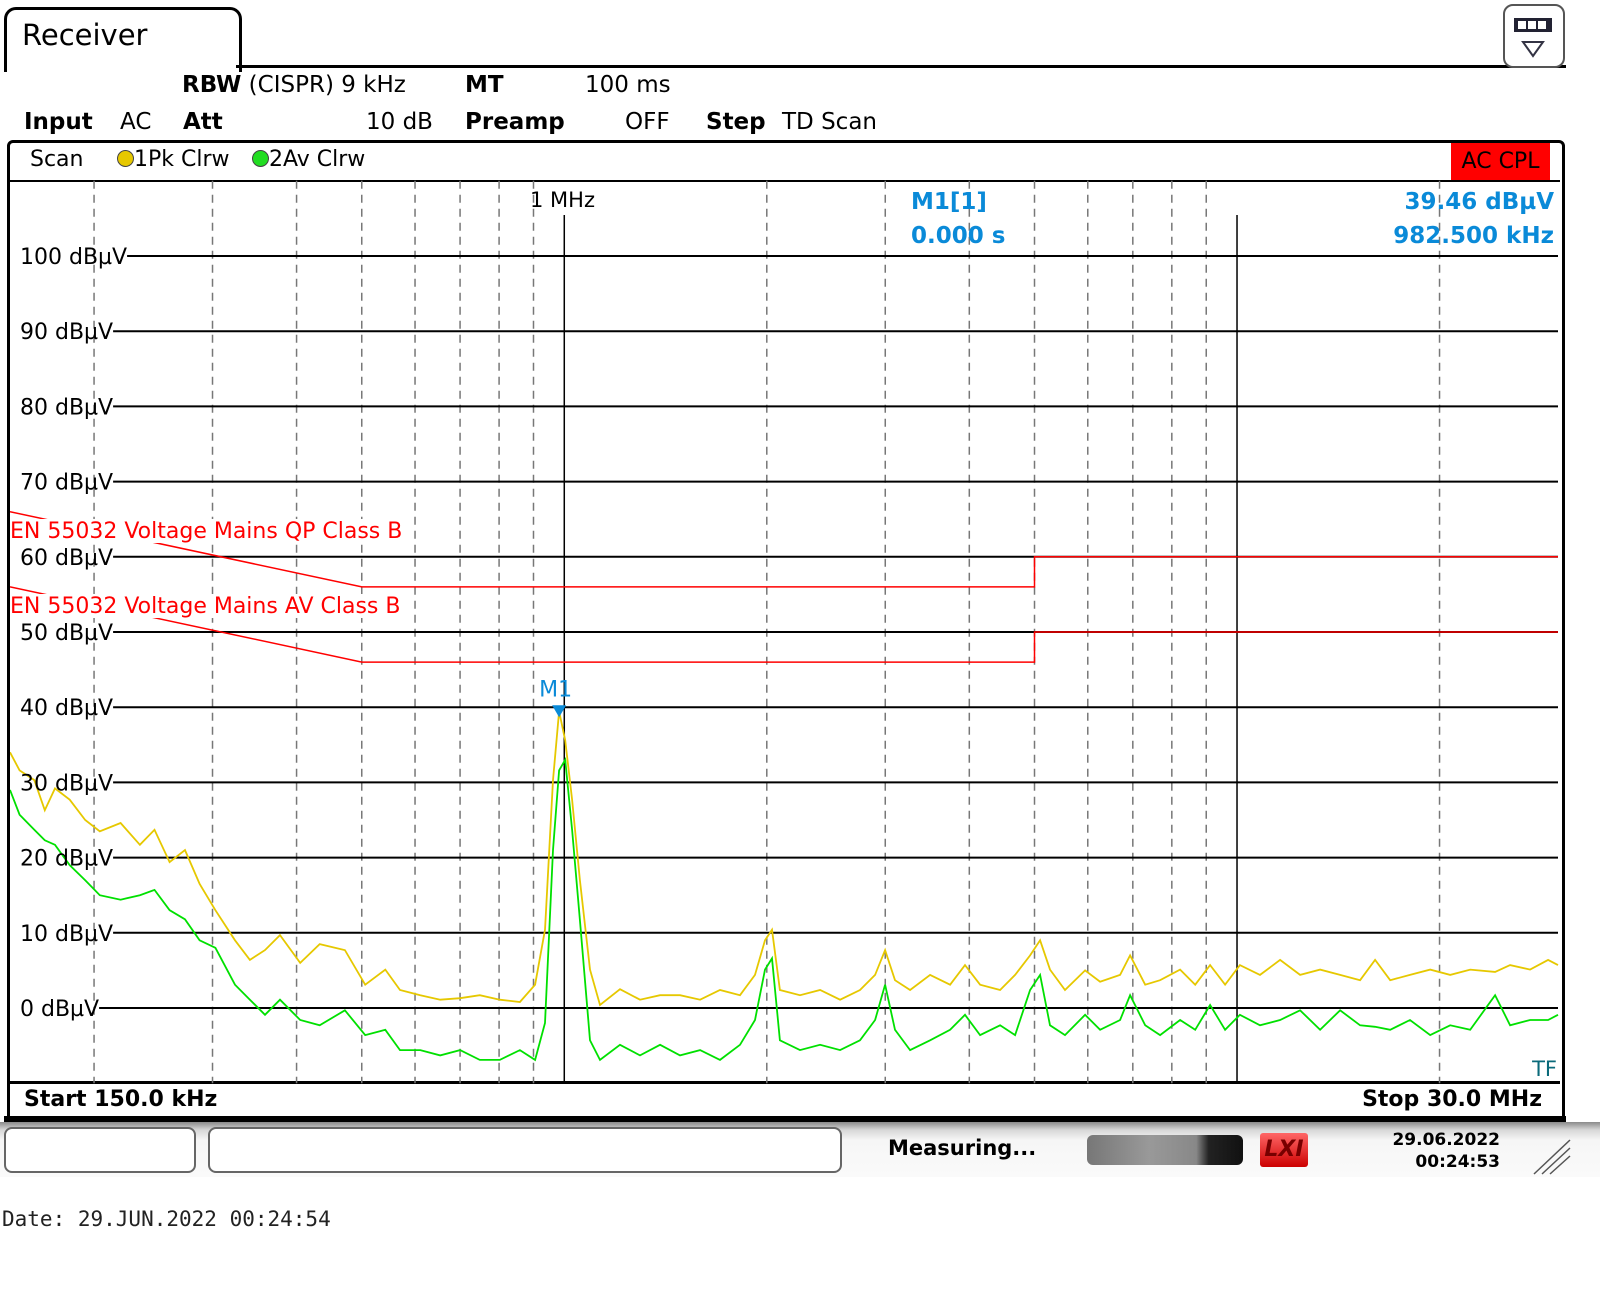 Image resolution: width=1600 pixels, height=1292 pixels. Describe the element at coordinates (399, 122) in the screenshot. I see `att-value: 10 dB` at that location.